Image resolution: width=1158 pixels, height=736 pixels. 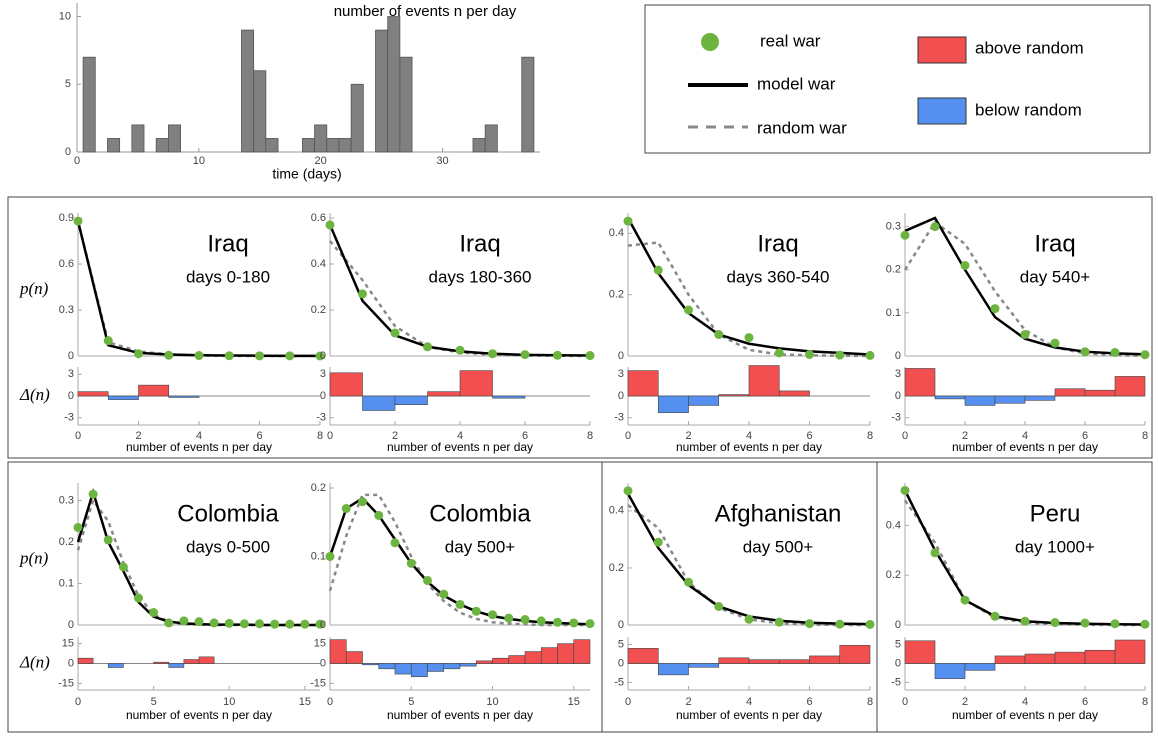 What do you see at coordinates (802, 127) in the screenshot?
I see `legend-label: random war` at bounding box center [802, 127].